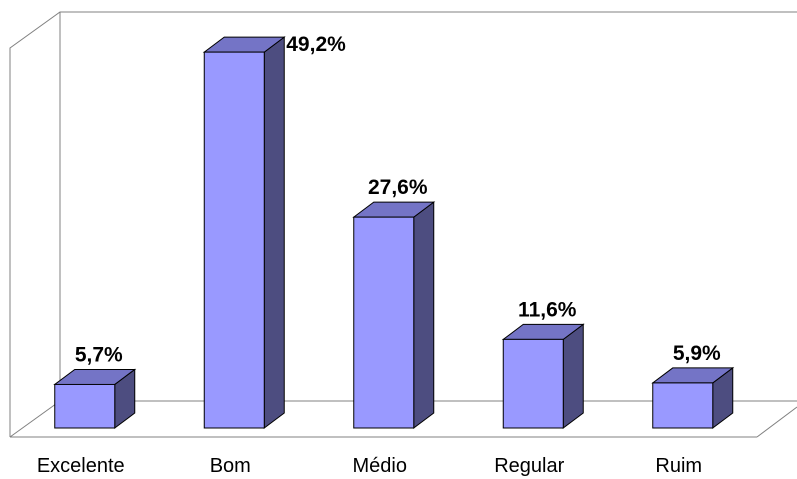 The height and width of the screenshot is (479, 797). Describe the element at coordinates (81, 466) in the screenshot. I see `x-tick-label: Excelente` at that location.